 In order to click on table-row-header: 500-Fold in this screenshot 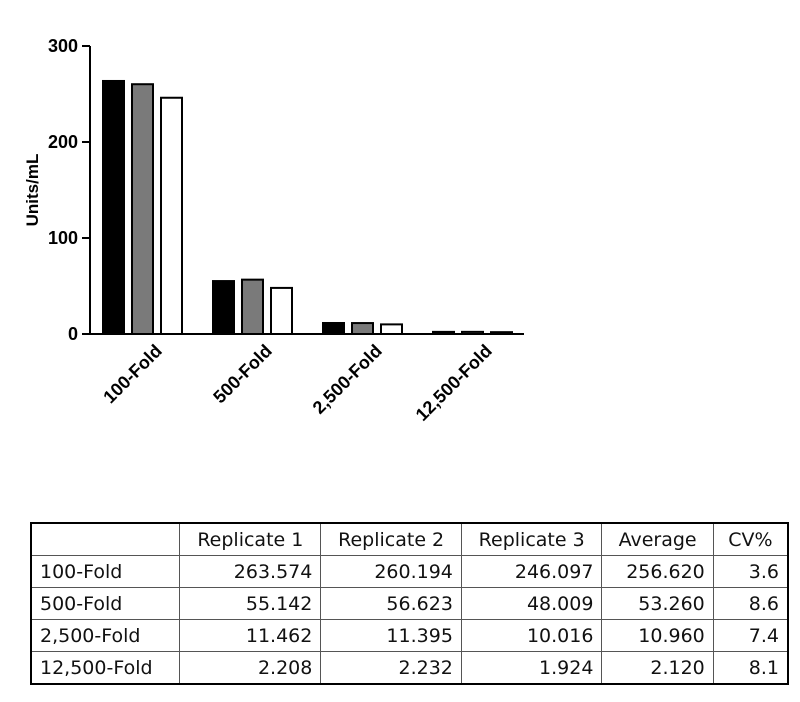, I will do `click(105, 603)`.